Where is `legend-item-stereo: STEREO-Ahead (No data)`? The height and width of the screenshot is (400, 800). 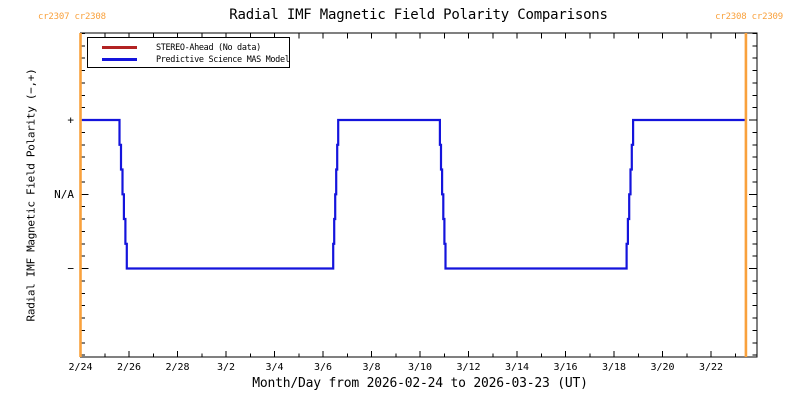 legend-item-stereo: STEREO-Ahead (No data) is located at coordinates (188, 48).